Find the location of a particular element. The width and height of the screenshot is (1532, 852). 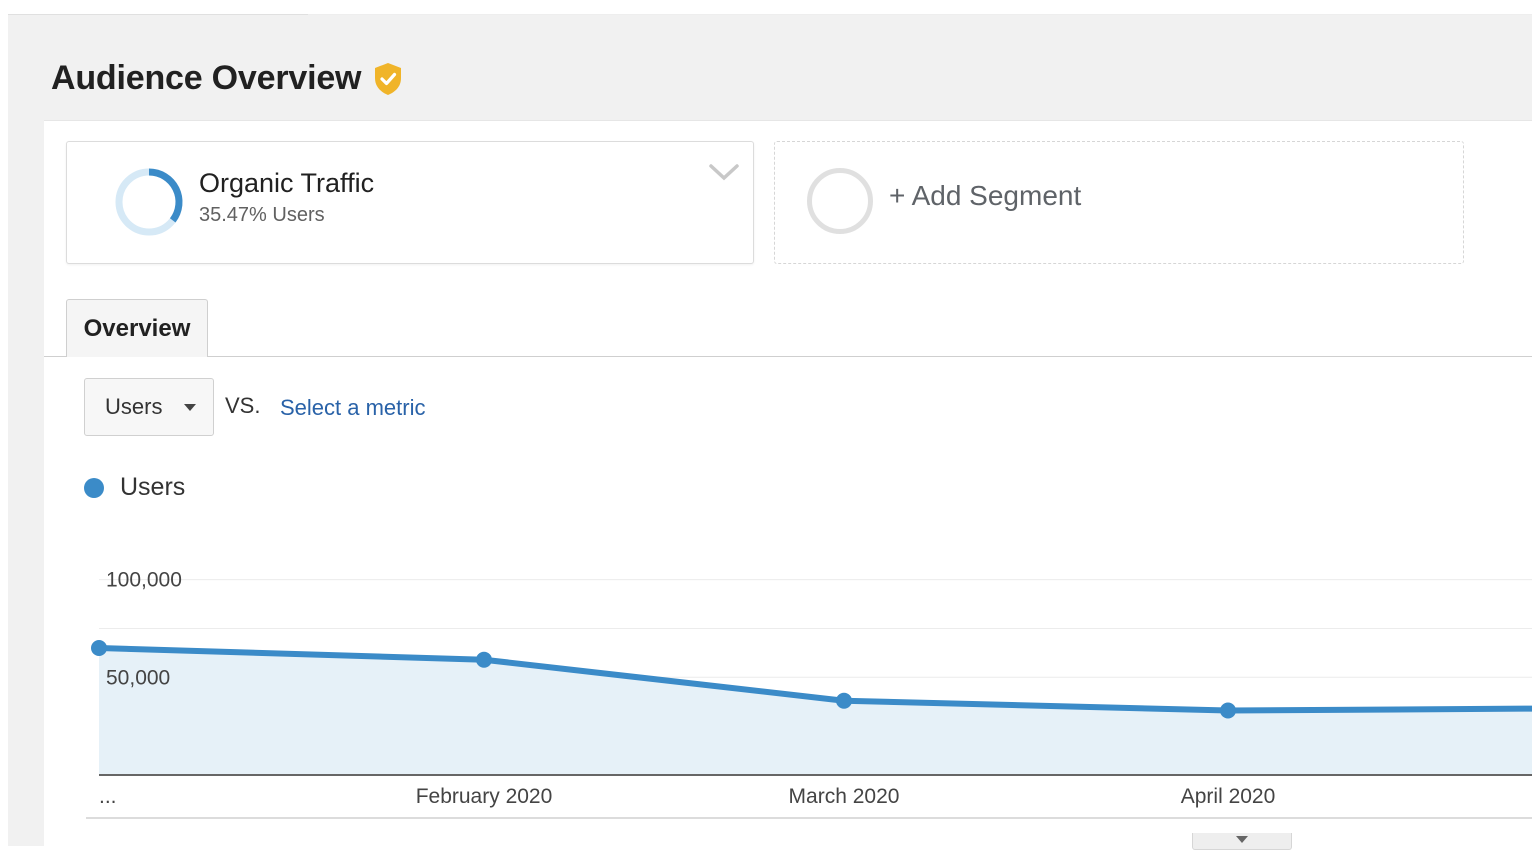

shield-check-icon is located at coordinates (388, 78).